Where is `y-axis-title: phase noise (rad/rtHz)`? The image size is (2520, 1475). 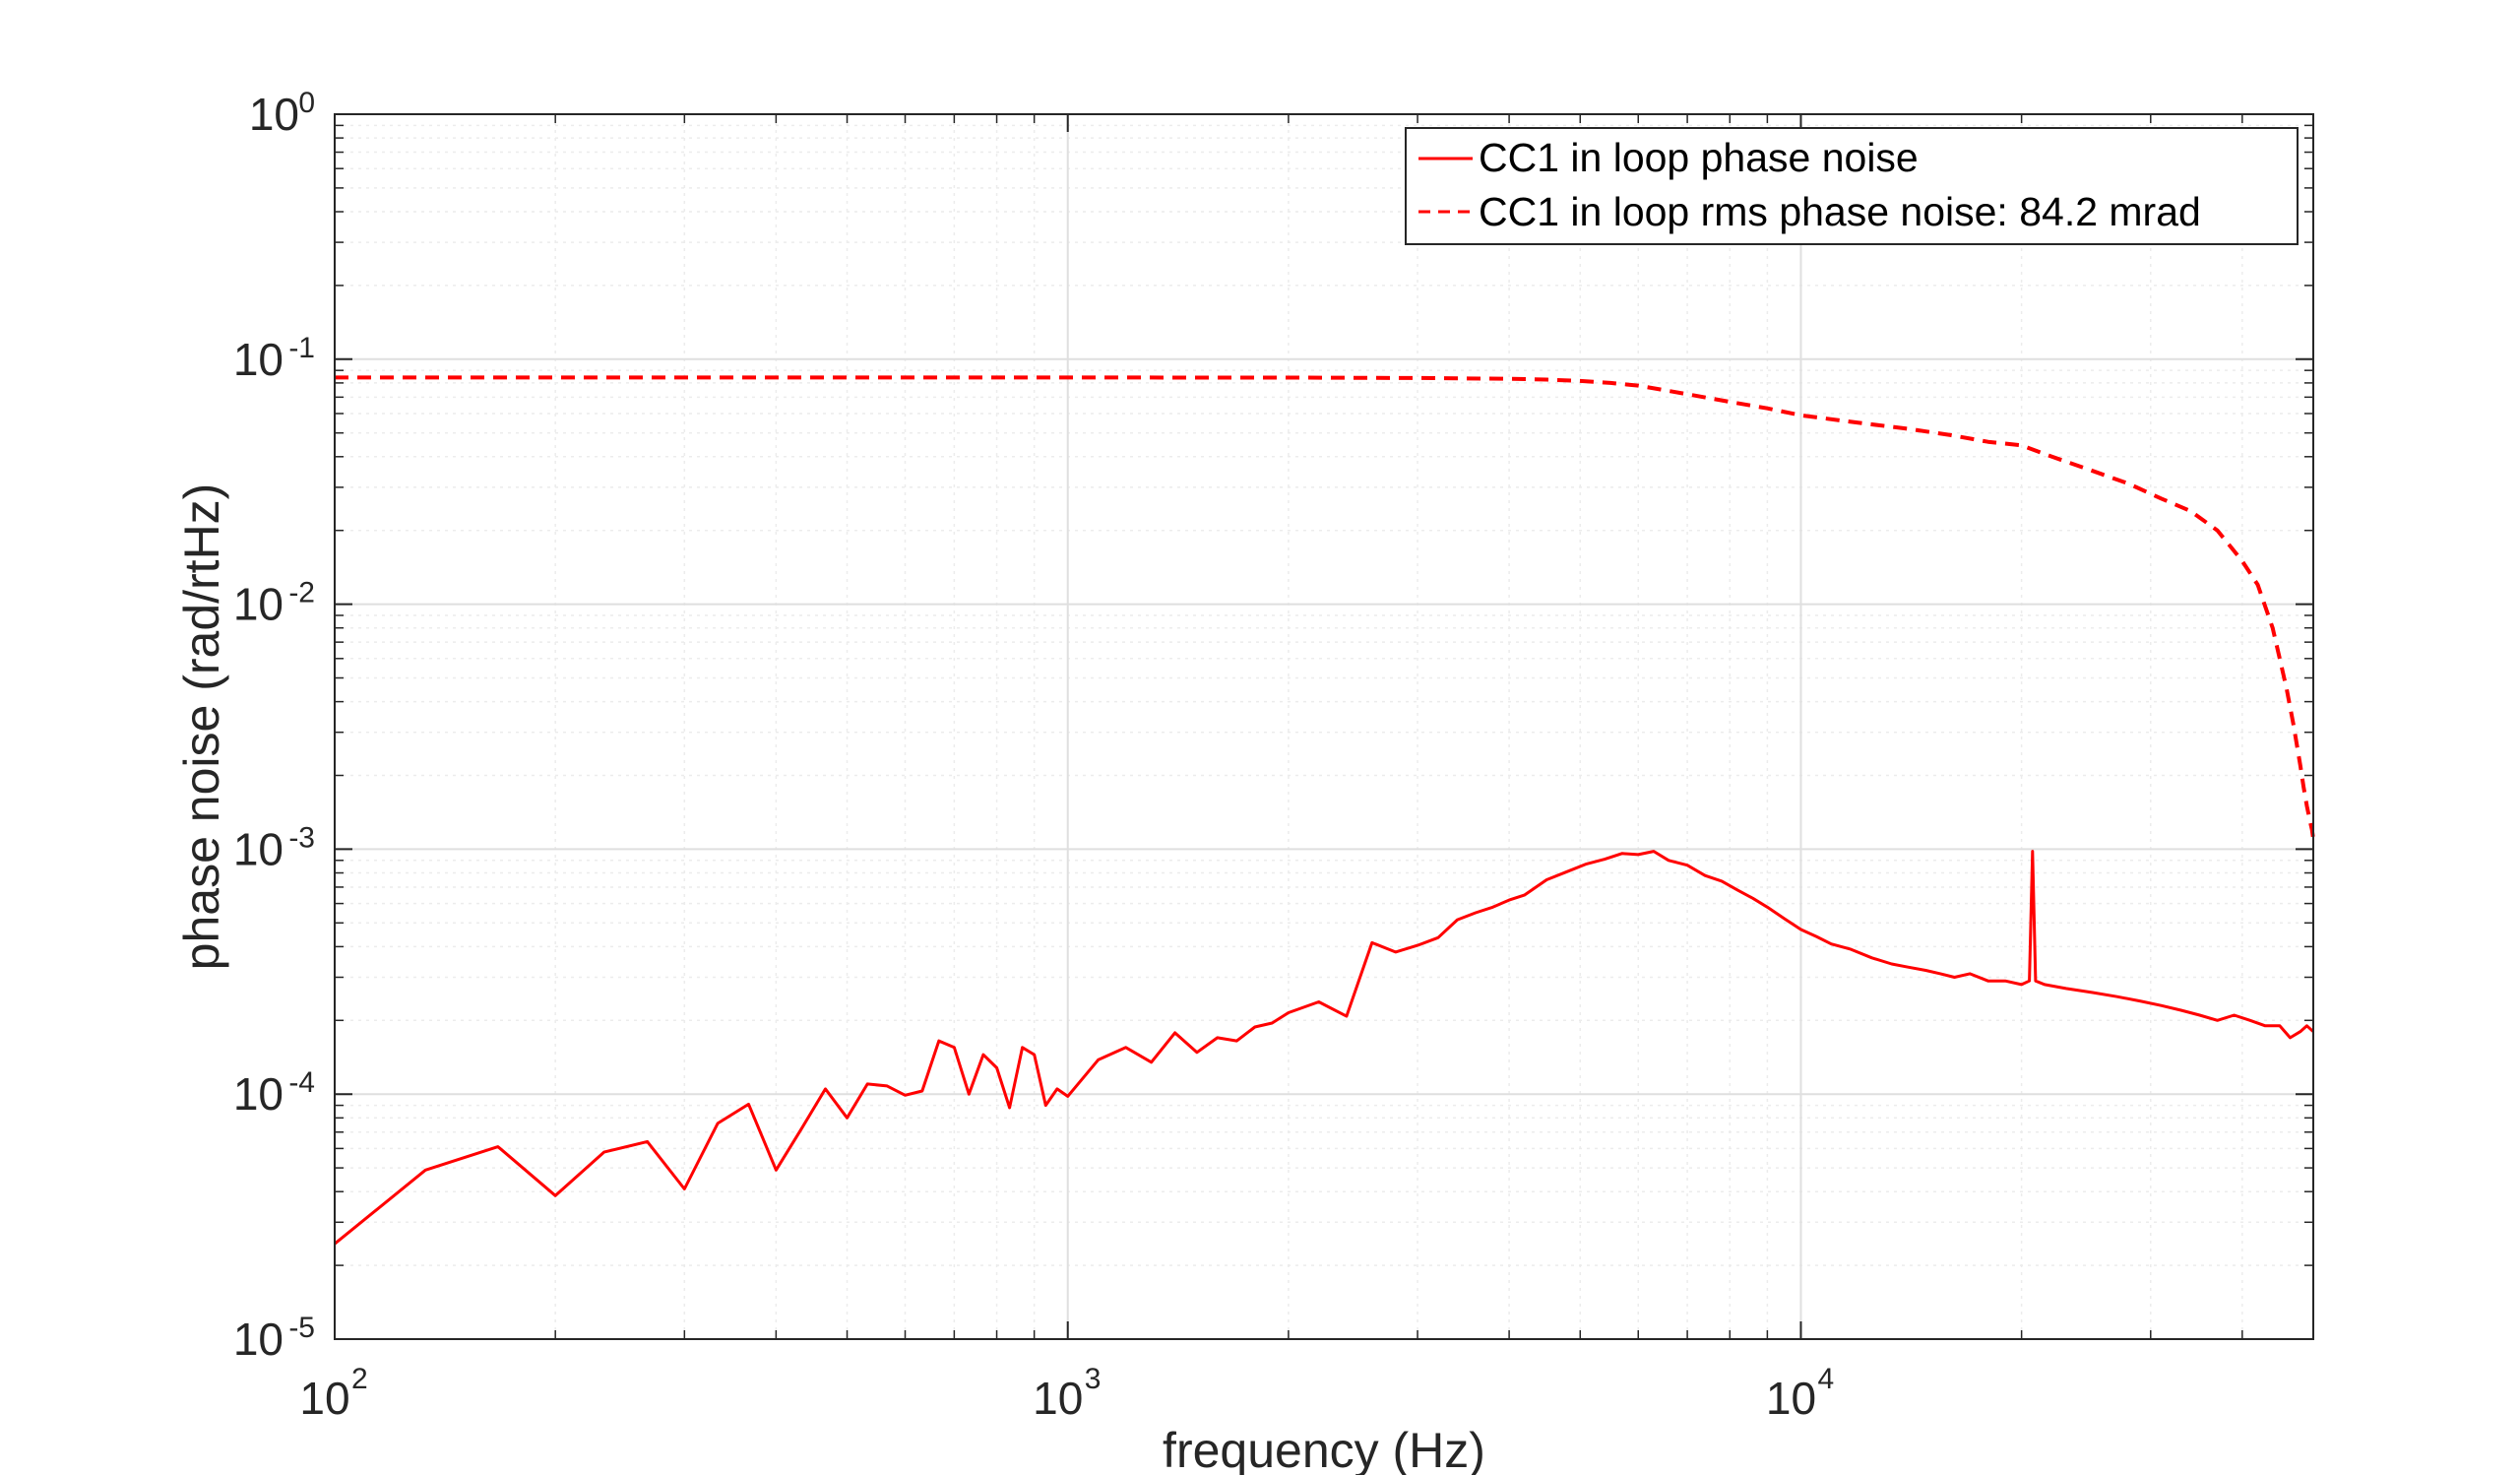
y-axis-title: phase noise (rad/rtHz) is located at coordinates (201, 727).